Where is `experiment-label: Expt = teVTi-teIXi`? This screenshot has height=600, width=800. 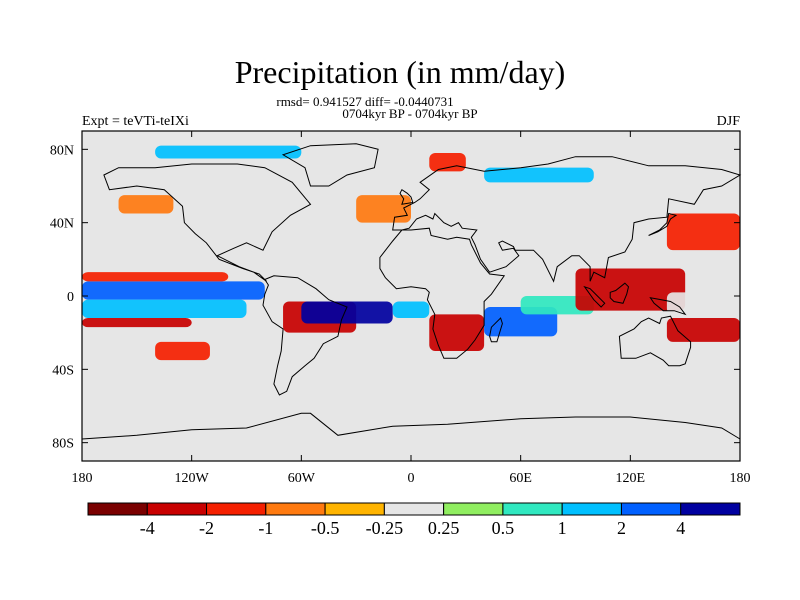 experiment-label: Expt = teVTi-teIXi is located at coordinates (135, 121).